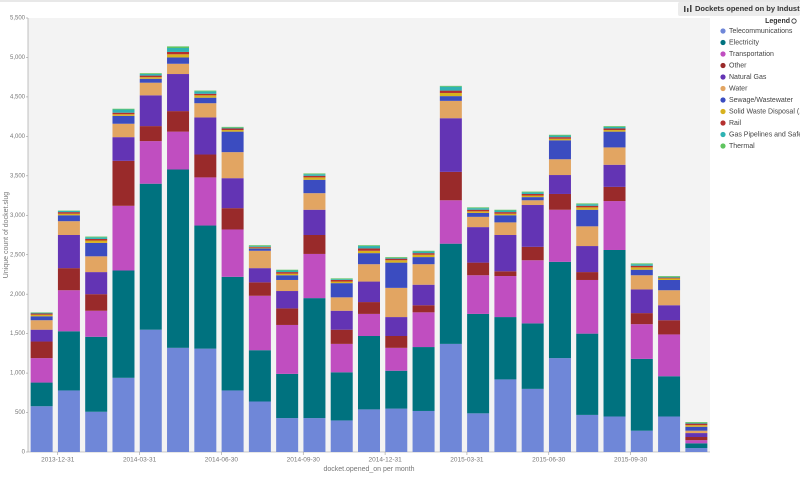  What do you see at coordinates (751, 54) in the screenshot?
I see `legend-label: Transportation` at bounding box center [751, 54].